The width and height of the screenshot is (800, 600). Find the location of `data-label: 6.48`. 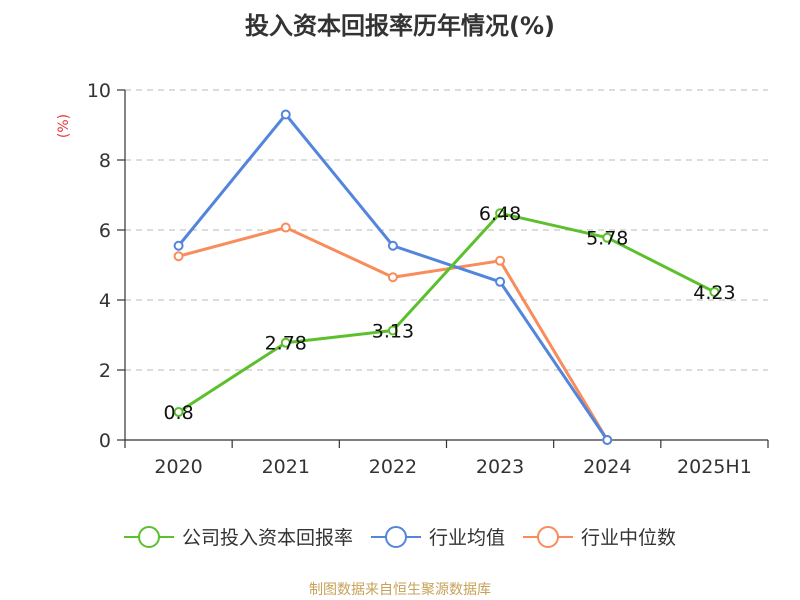

data-label: 6.48 is located at coordinates (500, 214).